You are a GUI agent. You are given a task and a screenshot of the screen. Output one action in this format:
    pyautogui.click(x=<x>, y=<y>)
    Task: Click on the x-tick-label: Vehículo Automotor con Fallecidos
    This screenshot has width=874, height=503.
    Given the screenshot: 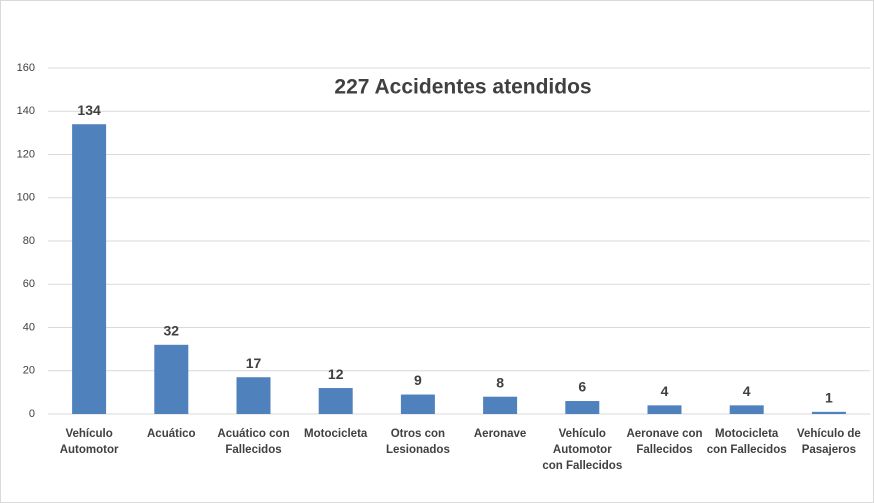 What is the action you would take?
    pyautogui.click(x=582, y=450)
    